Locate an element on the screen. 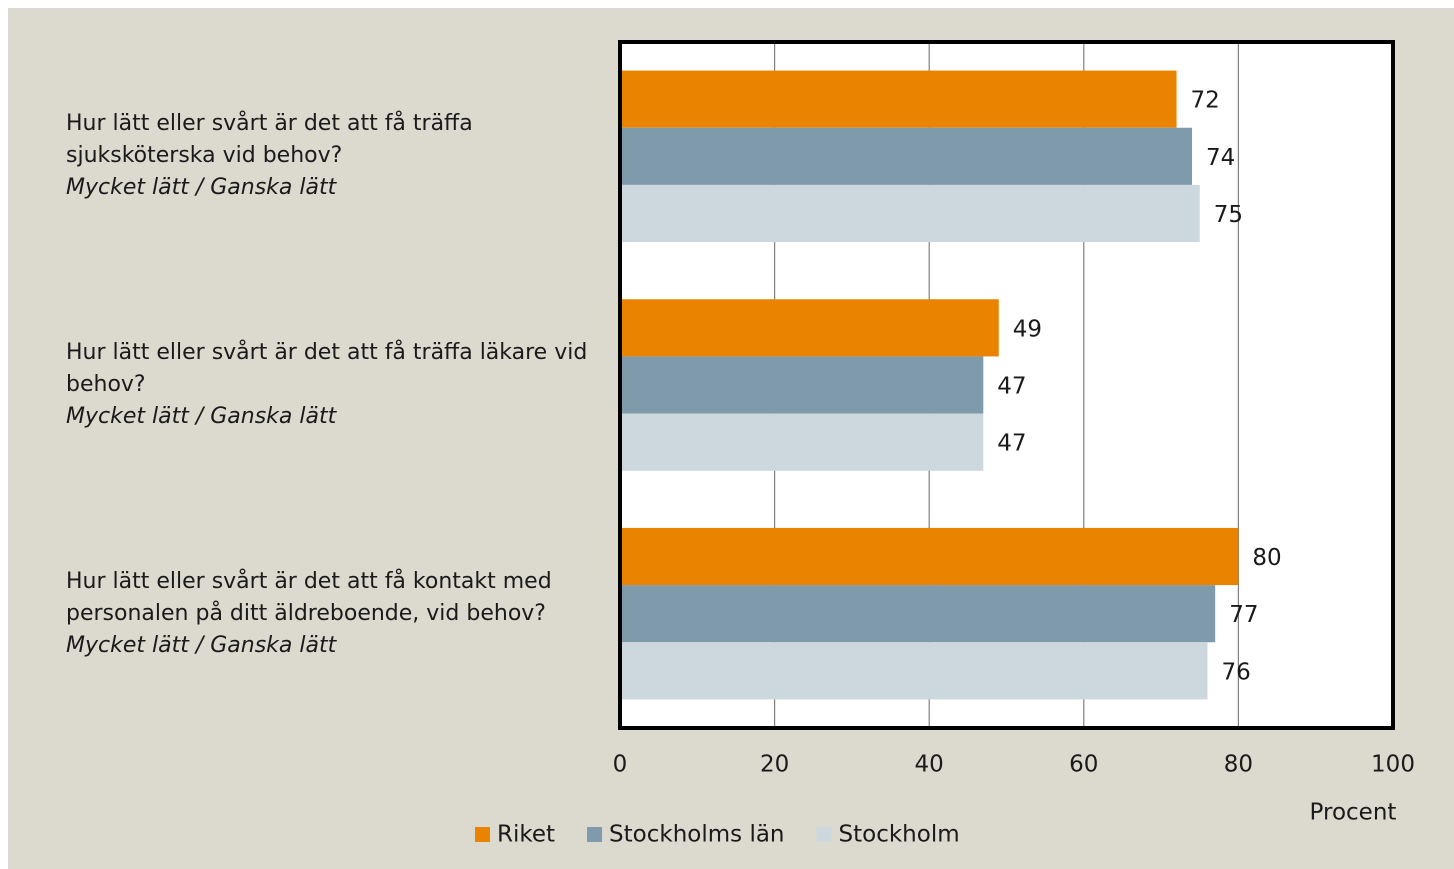 The width and height of the screenshot is (1454, 869). legend: Riket Stockholms län Stockholm is located at coordinates (717, 835).